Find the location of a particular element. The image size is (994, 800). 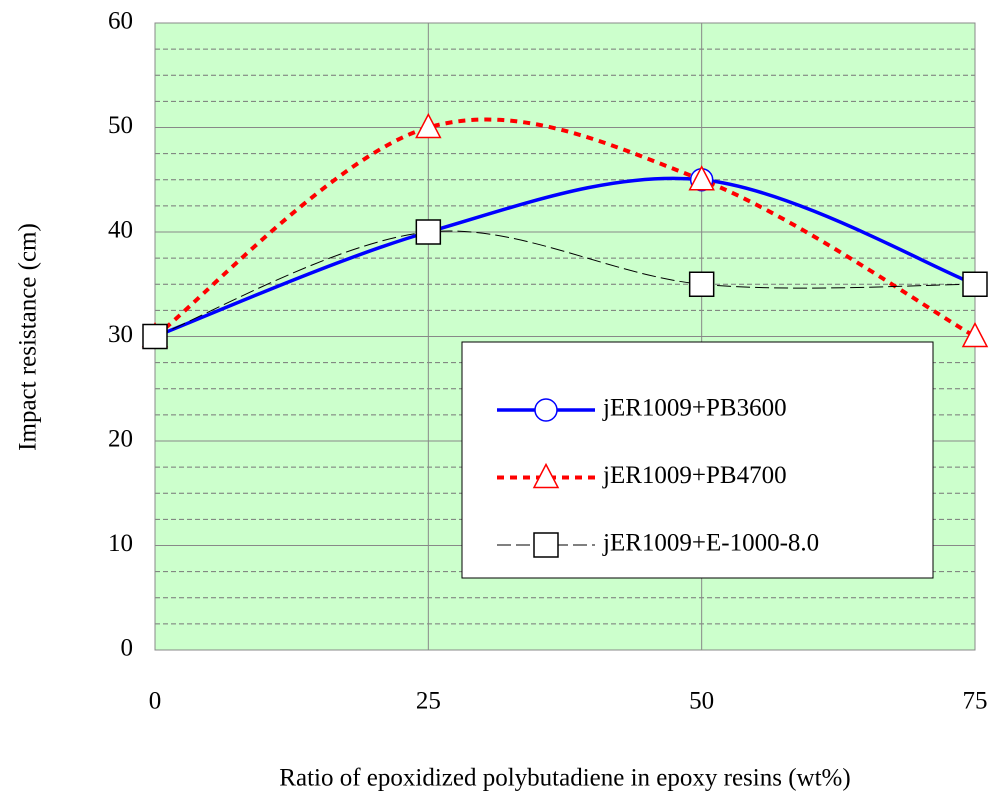

legend-label: jER1009+PB4700 is located at coordinates (694, 475).